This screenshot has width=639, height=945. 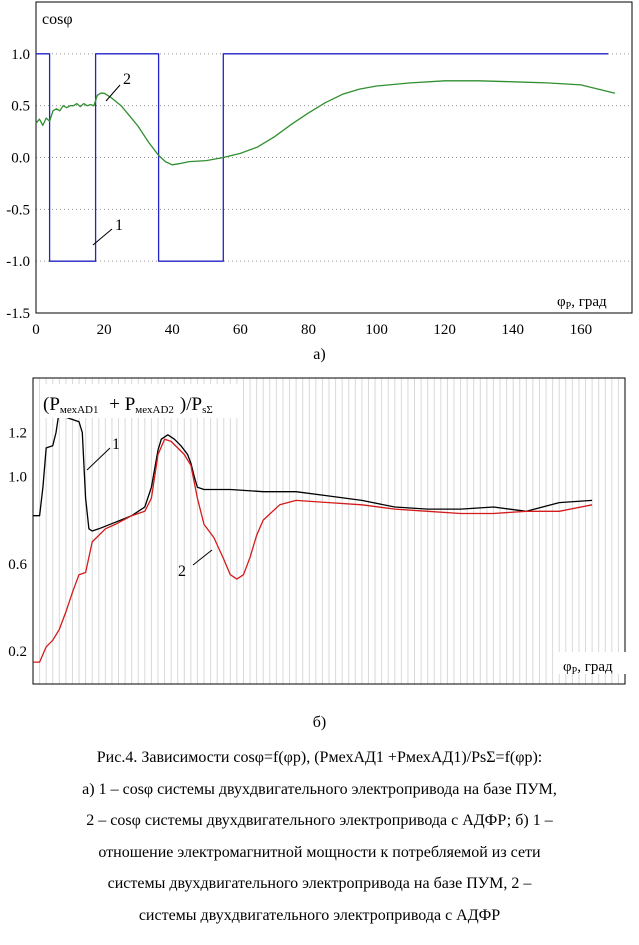 I want to click on chart-a-series-1-label: 1, so click(x=119, y=225).